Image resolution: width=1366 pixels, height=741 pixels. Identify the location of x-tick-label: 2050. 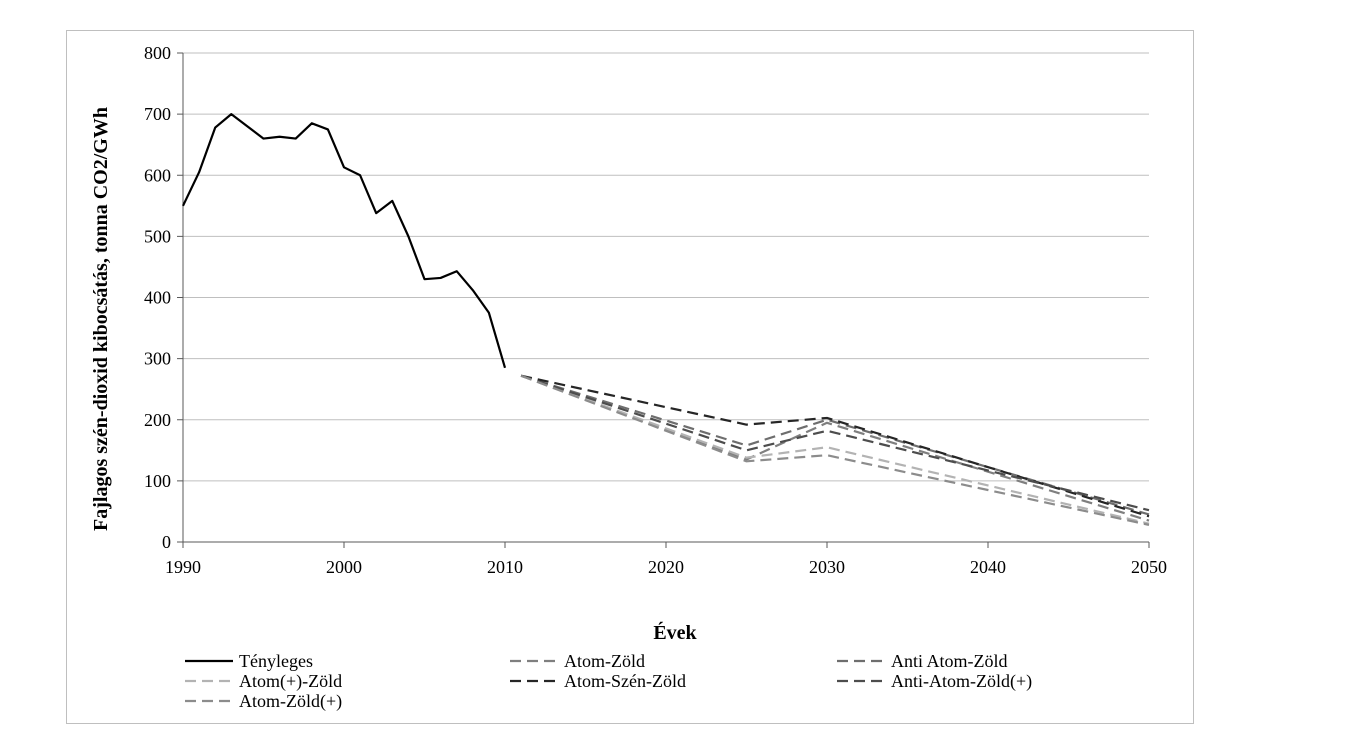
(1149, 567).